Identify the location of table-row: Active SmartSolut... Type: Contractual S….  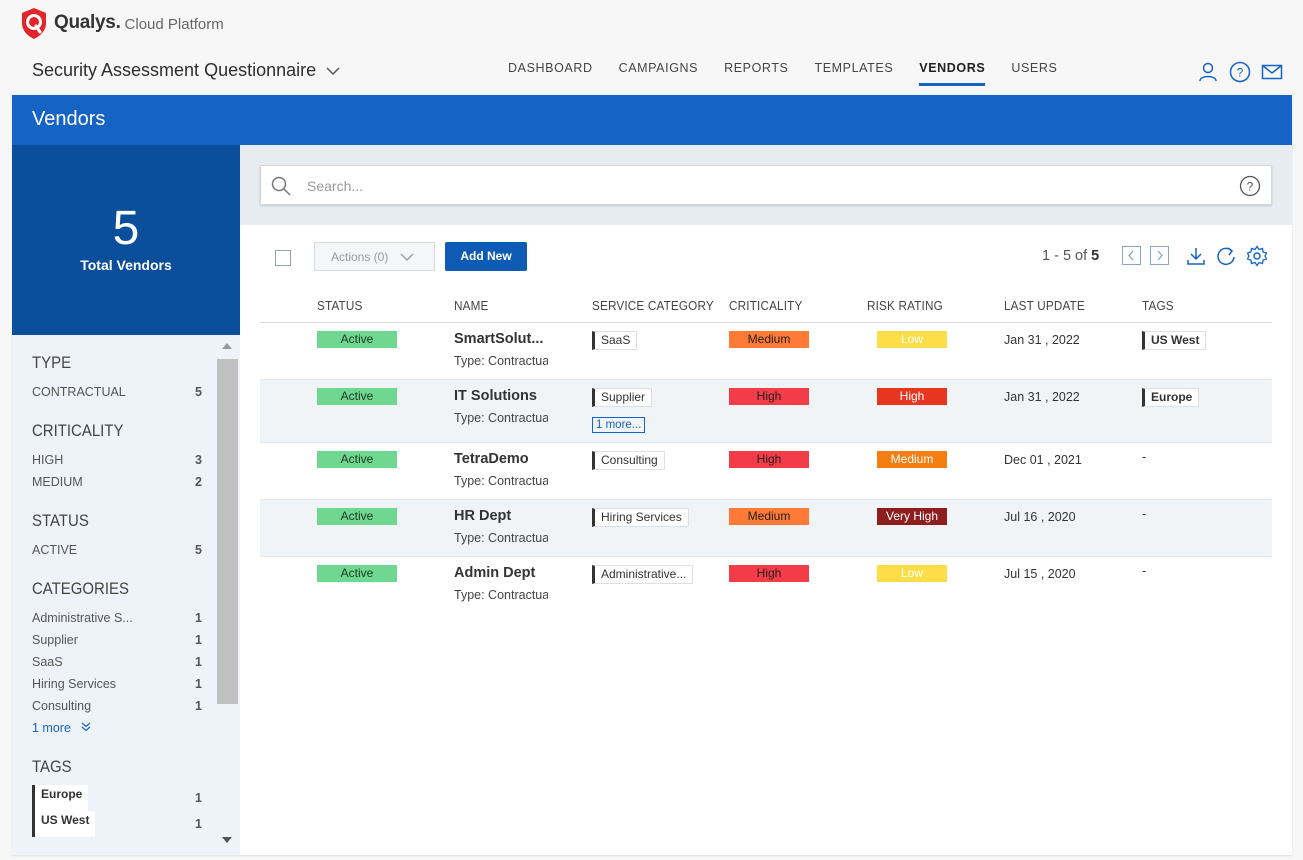
(766, 351).